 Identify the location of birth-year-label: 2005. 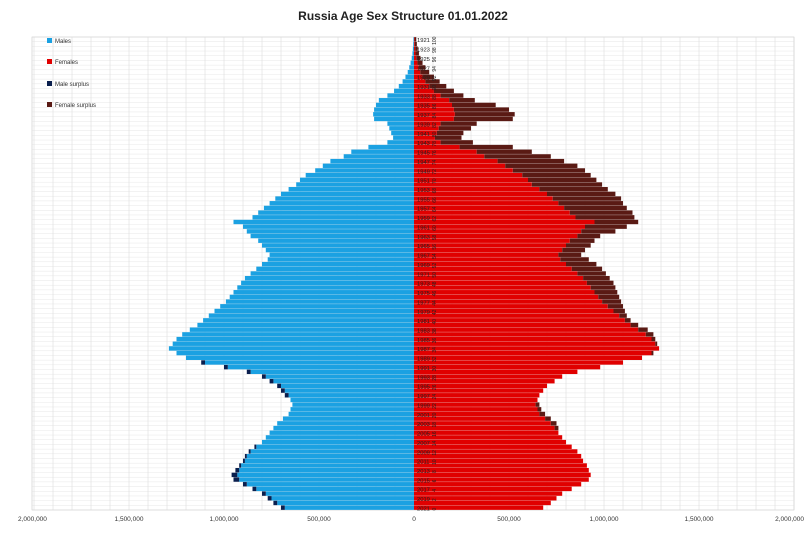
(423, 435).